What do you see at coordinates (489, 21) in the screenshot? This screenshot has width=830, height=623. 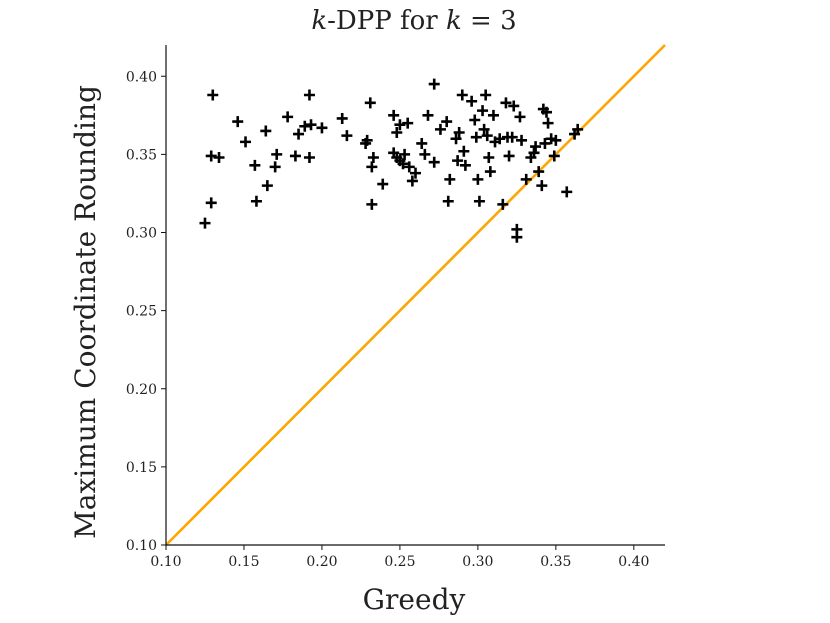 I see `title-suffix: = 3` at bounding box center [489, 21].